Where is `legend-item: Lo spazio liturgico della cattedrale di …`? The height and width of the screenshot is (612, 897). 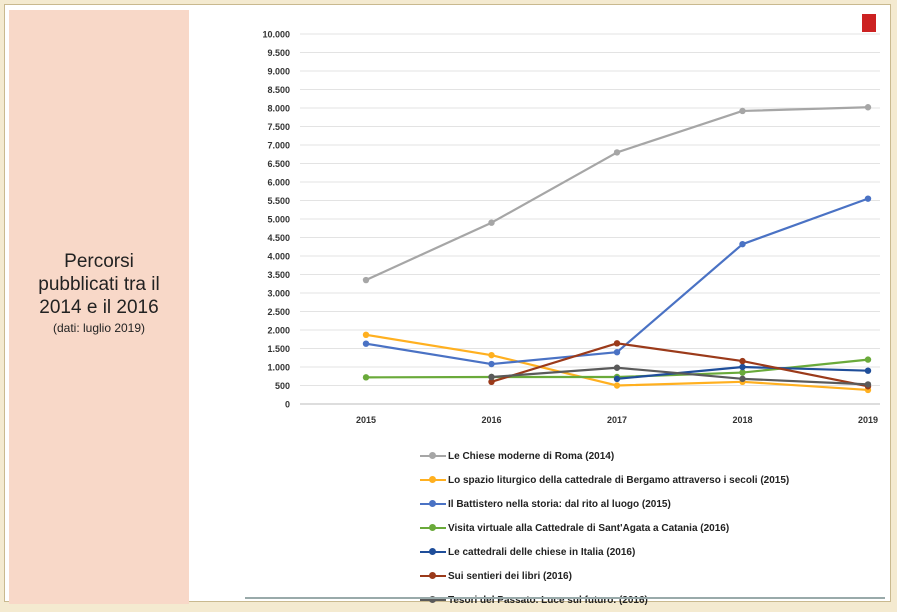 legend-item: Lo spazio liturgico della cattedrale di … is located at coordinates (655, 480).